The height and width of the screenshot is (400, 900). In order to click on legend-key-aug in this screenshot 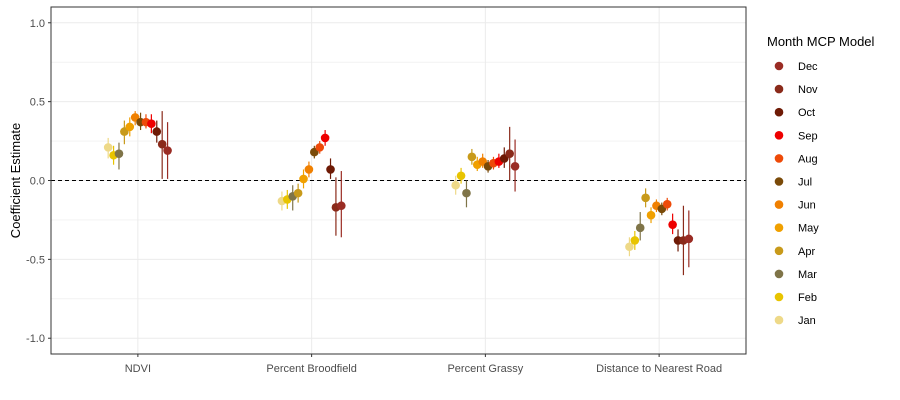, I will do `click(779, 158)`.